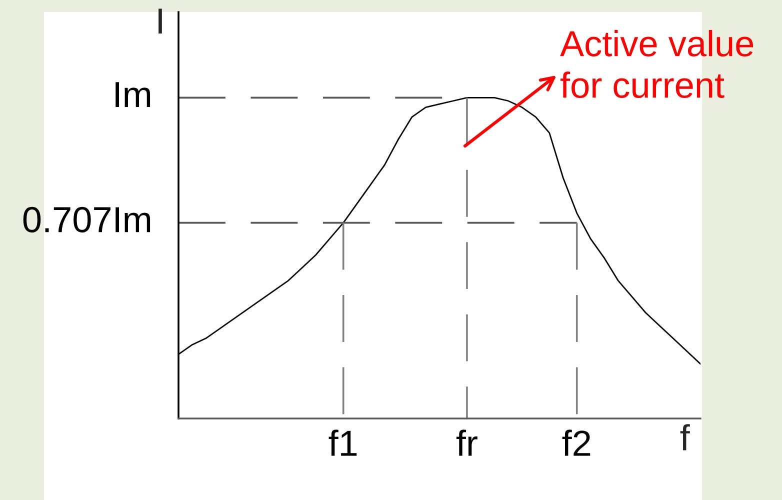  I want to click on series-label: 0.707Im, so click(86, 219).